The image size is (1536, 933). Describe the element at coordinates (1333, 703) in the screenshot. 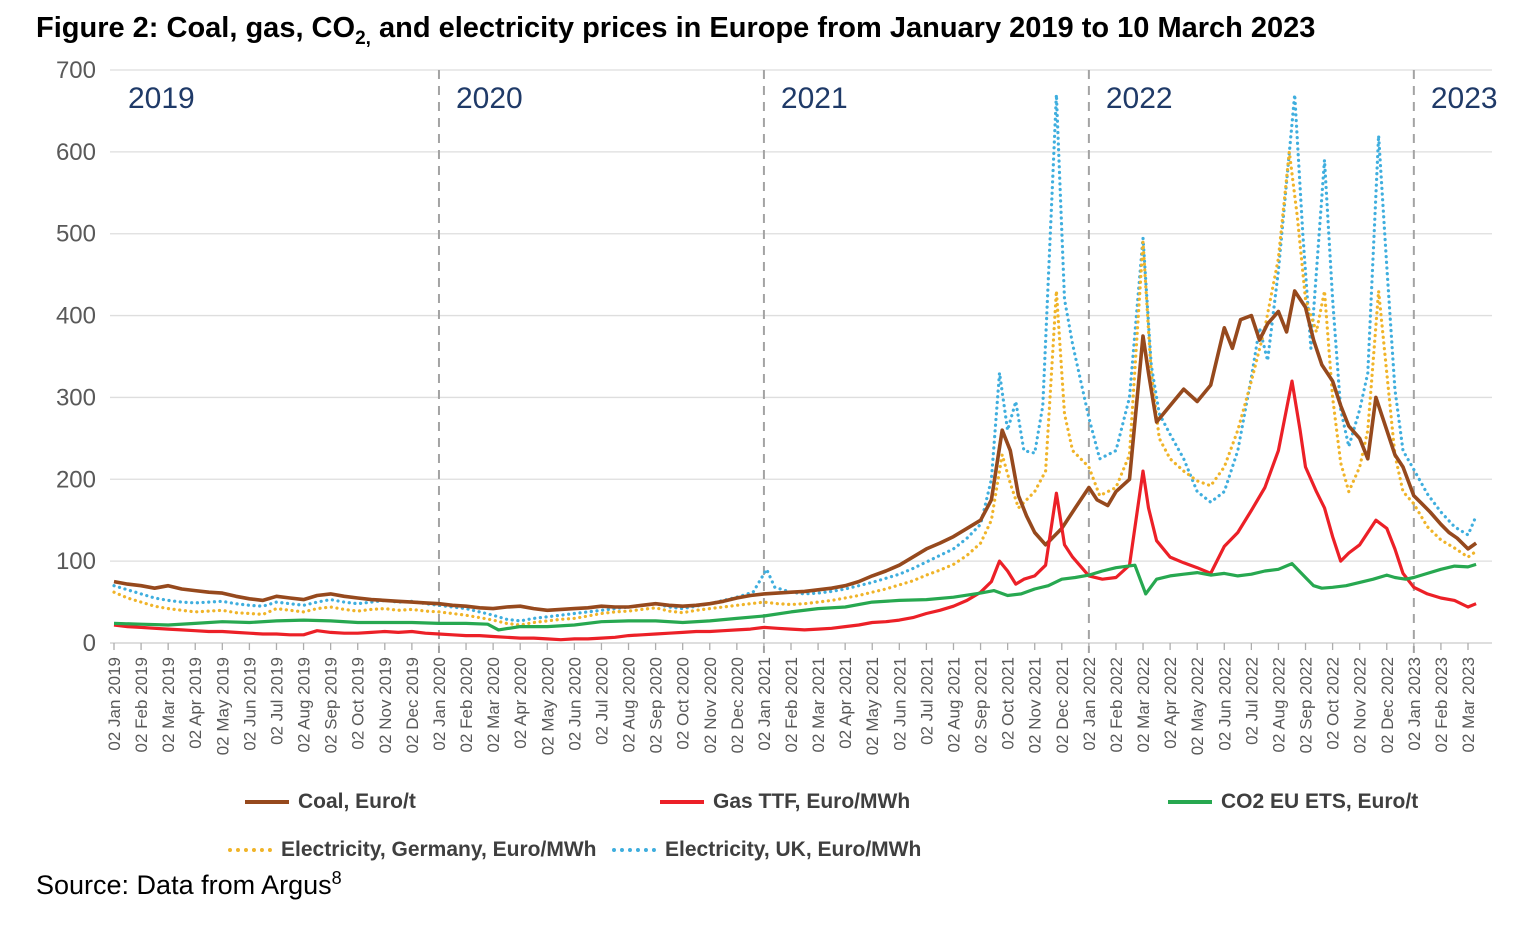

I see `x-tick-label: 02 Oct 2022` at that location.